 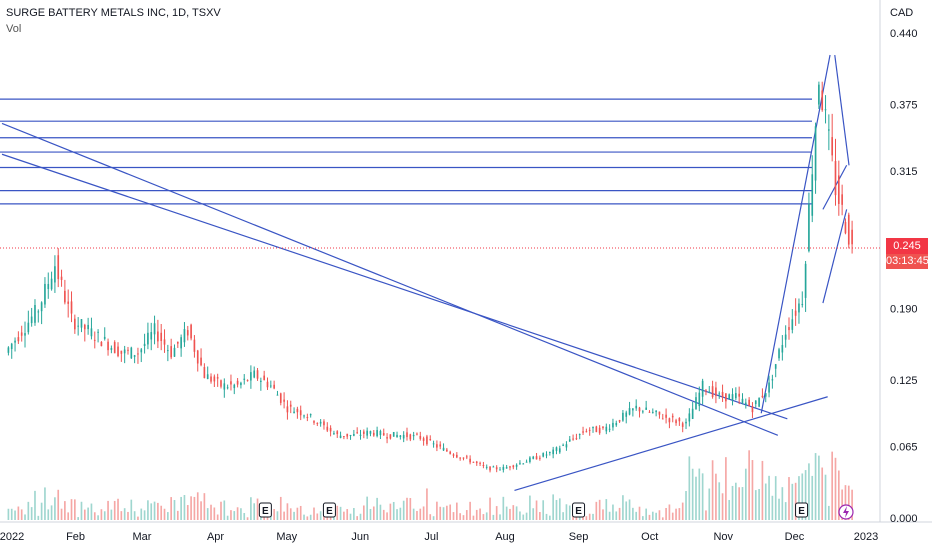 I want to click on x-tick-label: May, so click(x=286, y=537).